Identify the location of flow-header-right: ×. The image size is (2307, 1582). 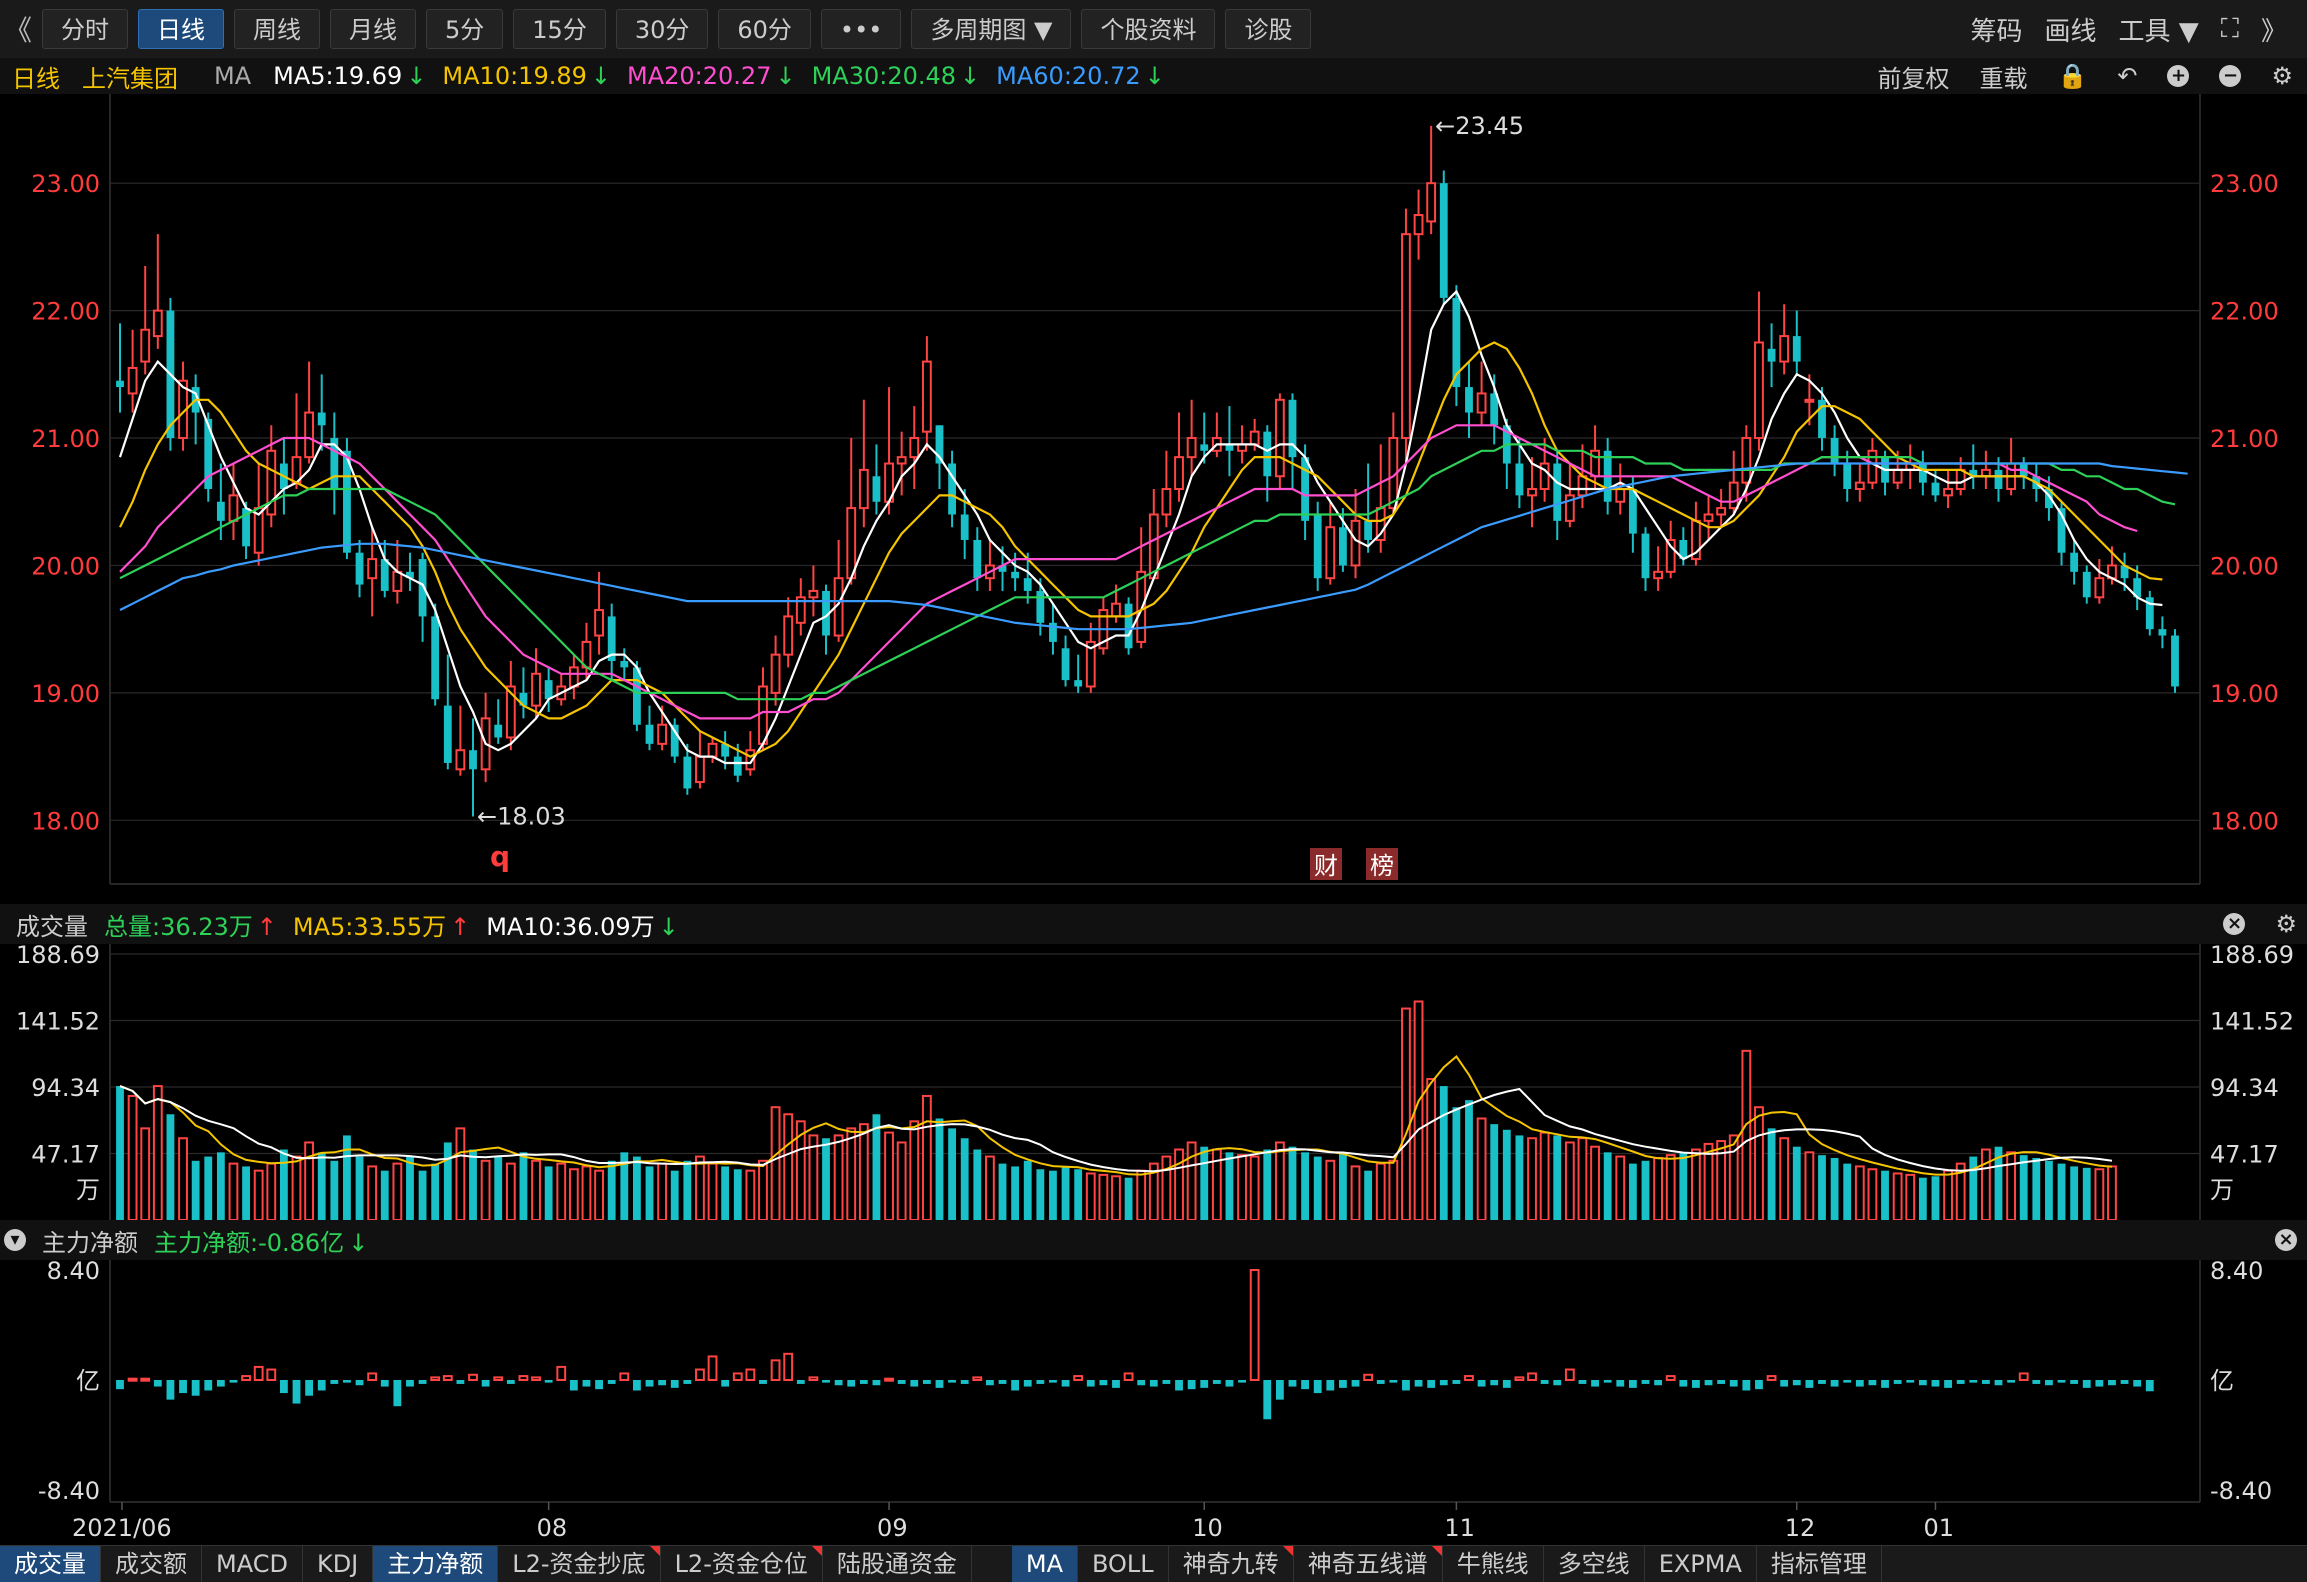
(2278, 1240).